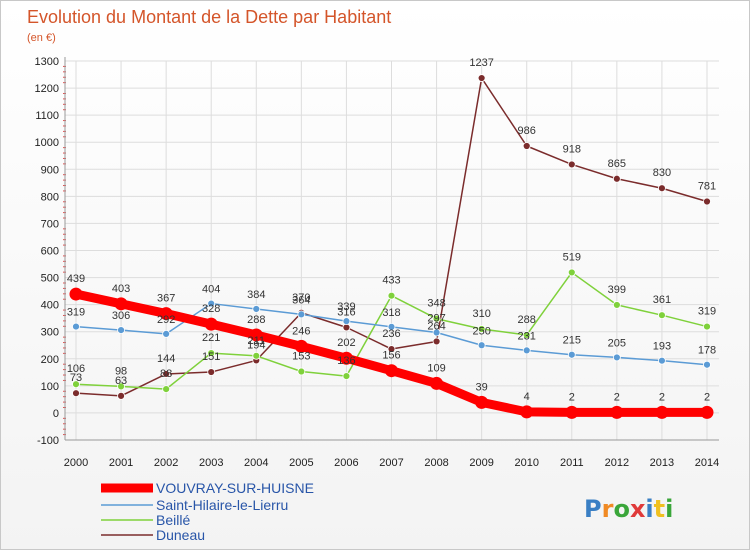  Describe the element at coordinates (526, 463) in the screenshot. I see `x-tick-label: 2010` at that location.